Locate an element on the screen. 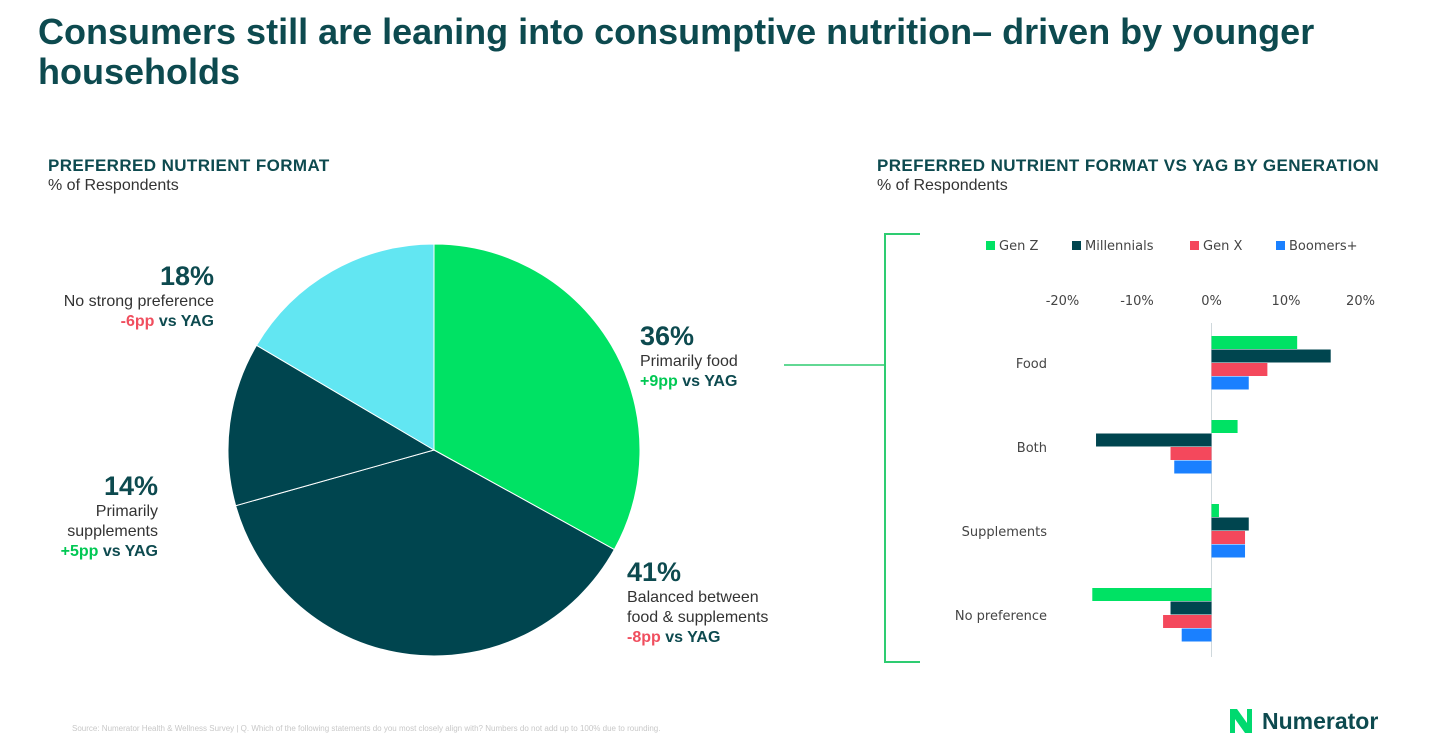  x-tick-label: -10% is located at coordinates (1137, 301).